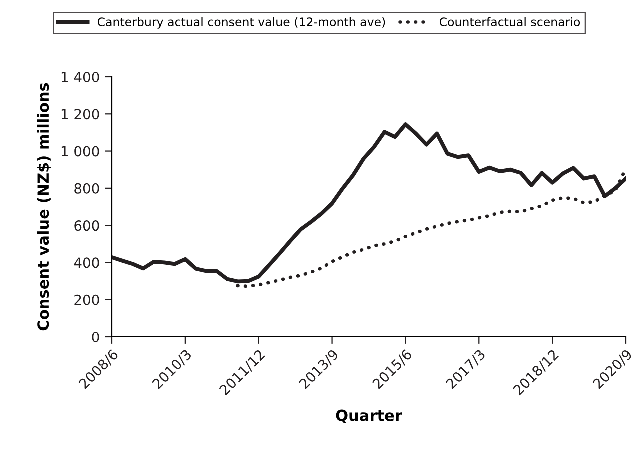  I want to click on y-tick-label: 1 000, so click(81, 151).